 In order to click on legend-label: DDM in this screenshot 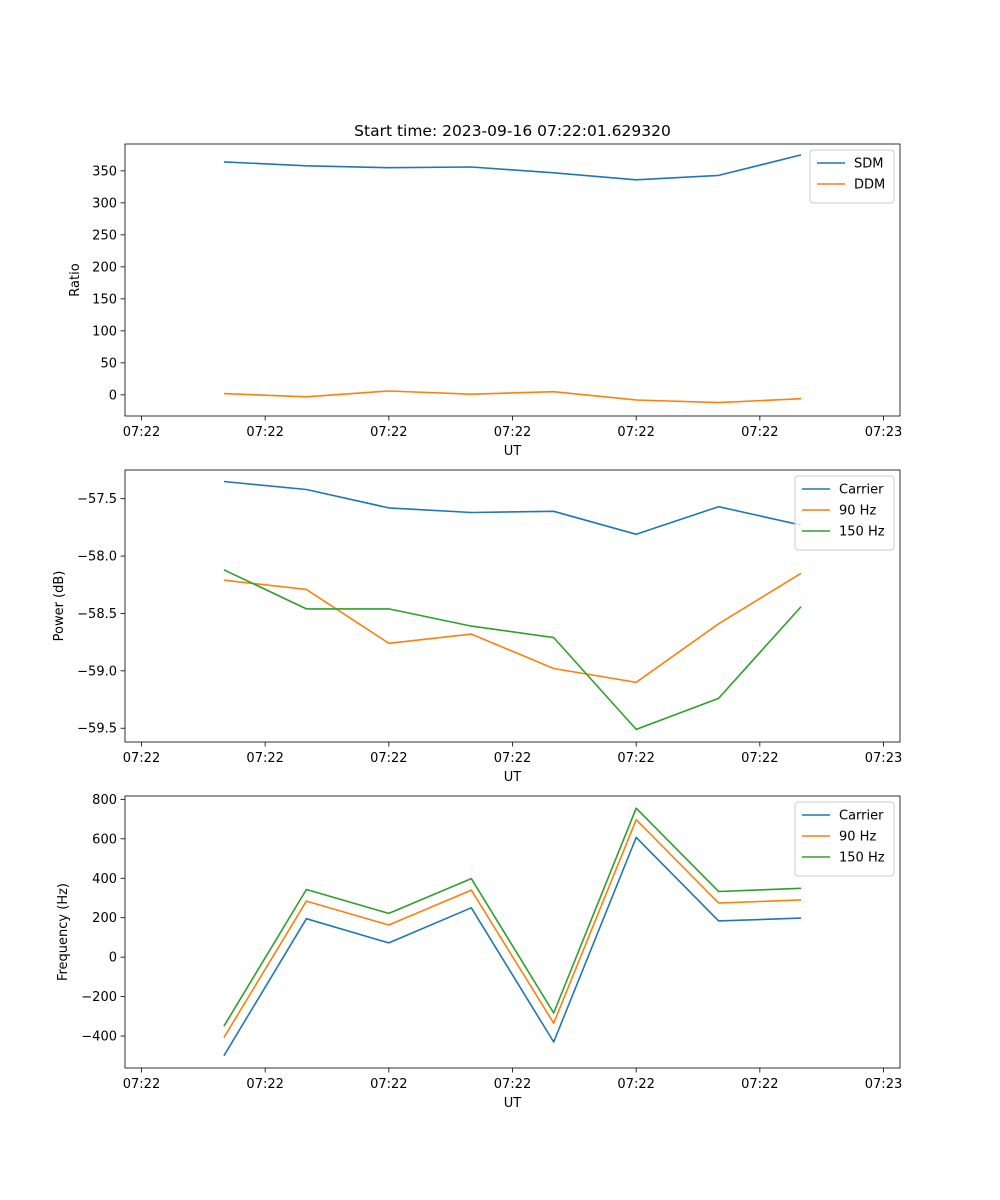, I will do `click(869, 185)`.